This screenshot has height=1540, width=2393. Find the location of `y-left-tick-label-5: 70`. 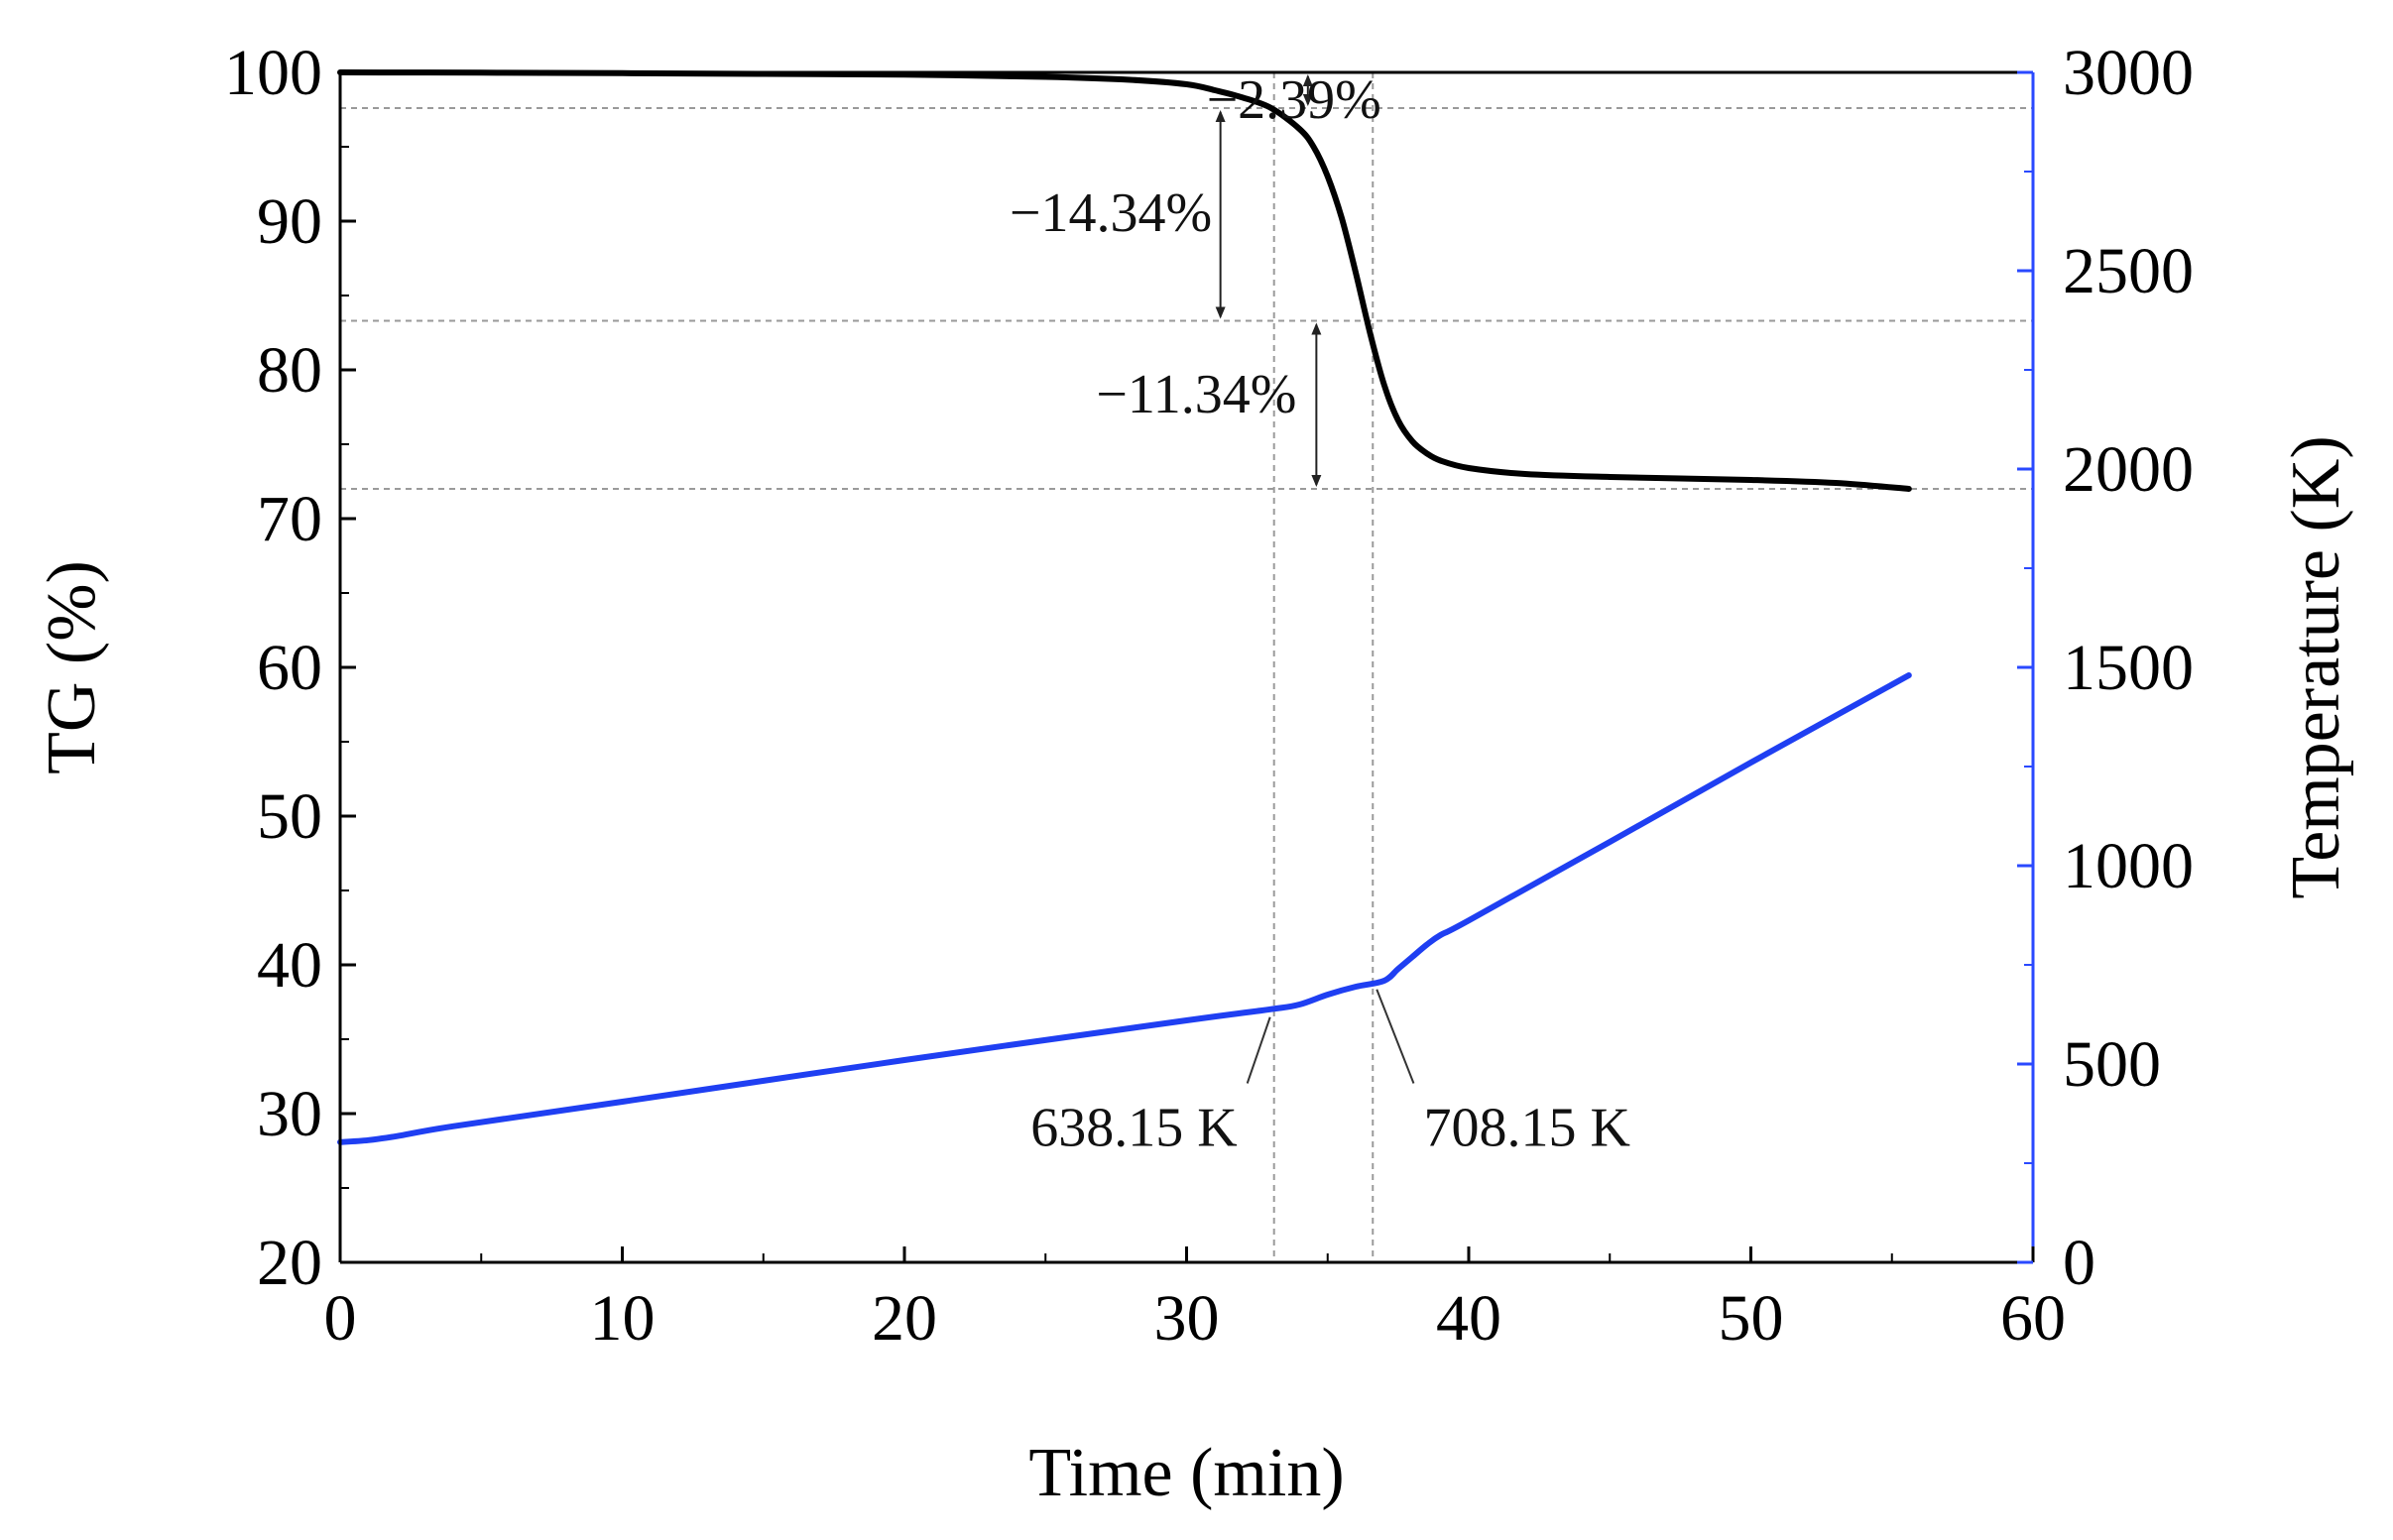

y-left-tick-label-5: 70 is located at coordinates (289, 519).